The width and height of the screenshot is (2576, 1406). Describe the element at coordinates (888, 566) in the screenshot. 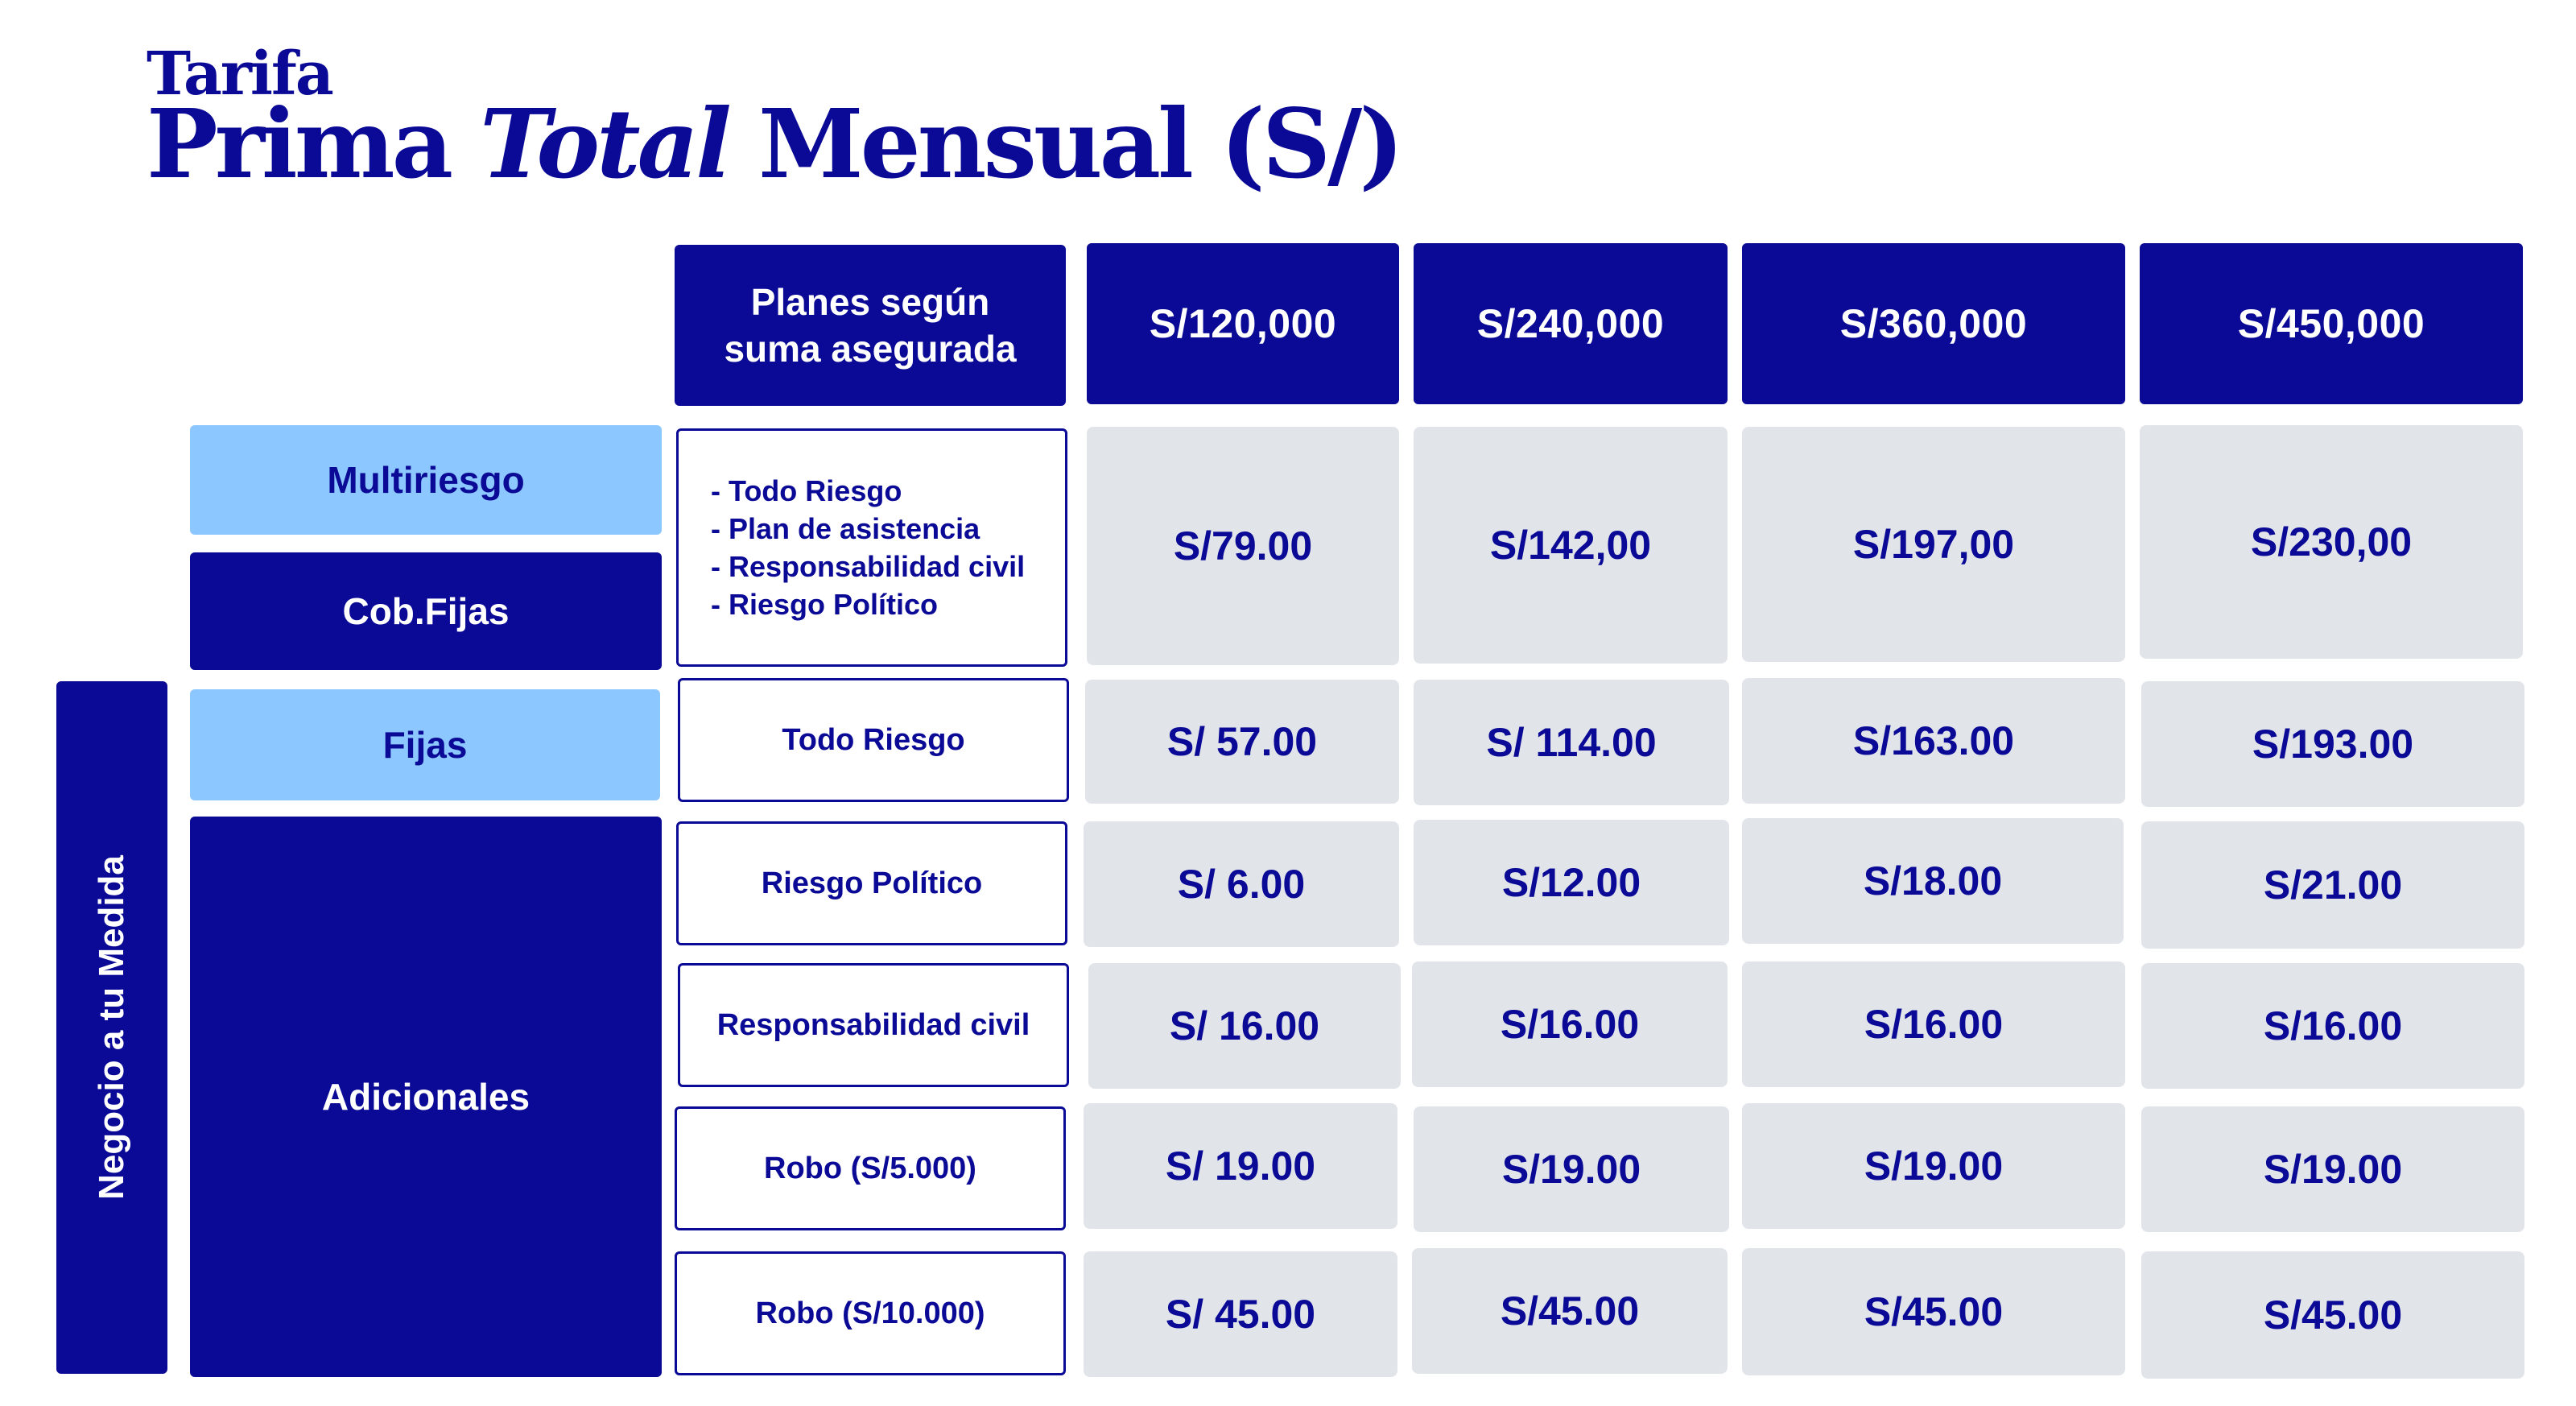

I see `bullet-item: Responsabilidad civil` at that location.